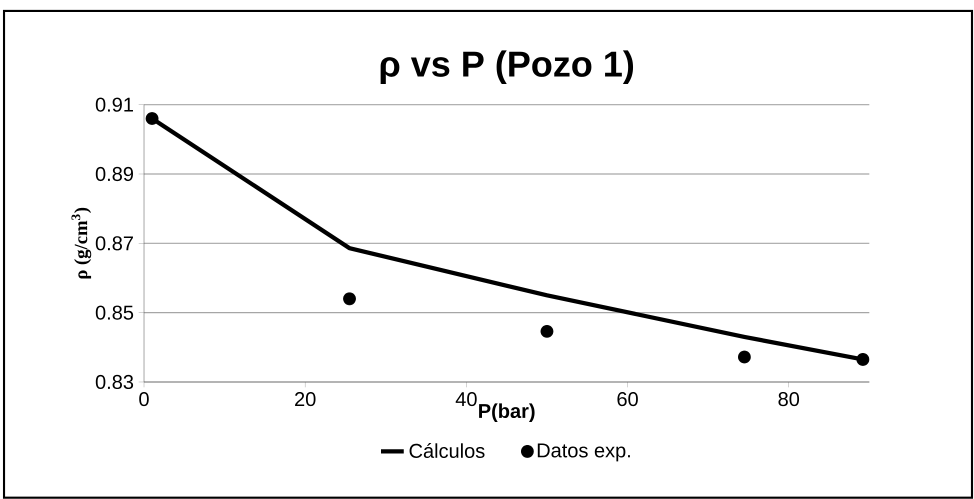  What do you see at coordinates (114, 243) in the screenshot?
I see `y-tick-label: 0.87` at bounding box center [114, 243].